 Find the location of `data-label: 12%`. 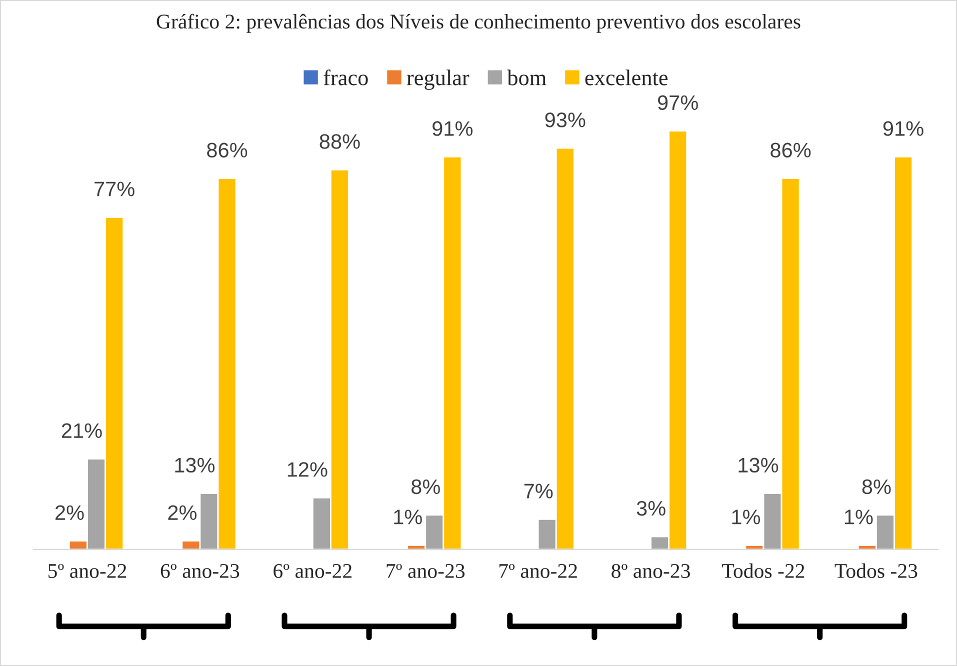

data-label: 12% is located at coordinates (308, 469).